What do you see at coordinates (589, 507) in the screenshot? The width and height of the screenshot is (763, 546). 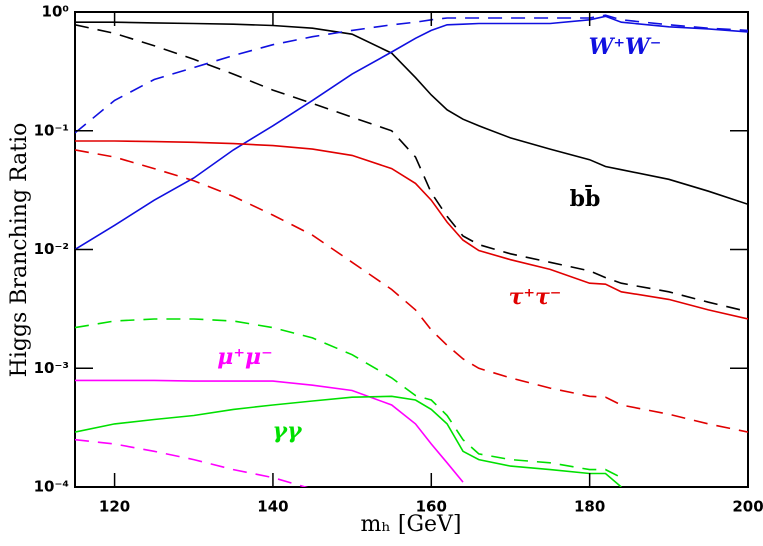 I see `x-tick-label: 180` at bounding box center [589, 507].